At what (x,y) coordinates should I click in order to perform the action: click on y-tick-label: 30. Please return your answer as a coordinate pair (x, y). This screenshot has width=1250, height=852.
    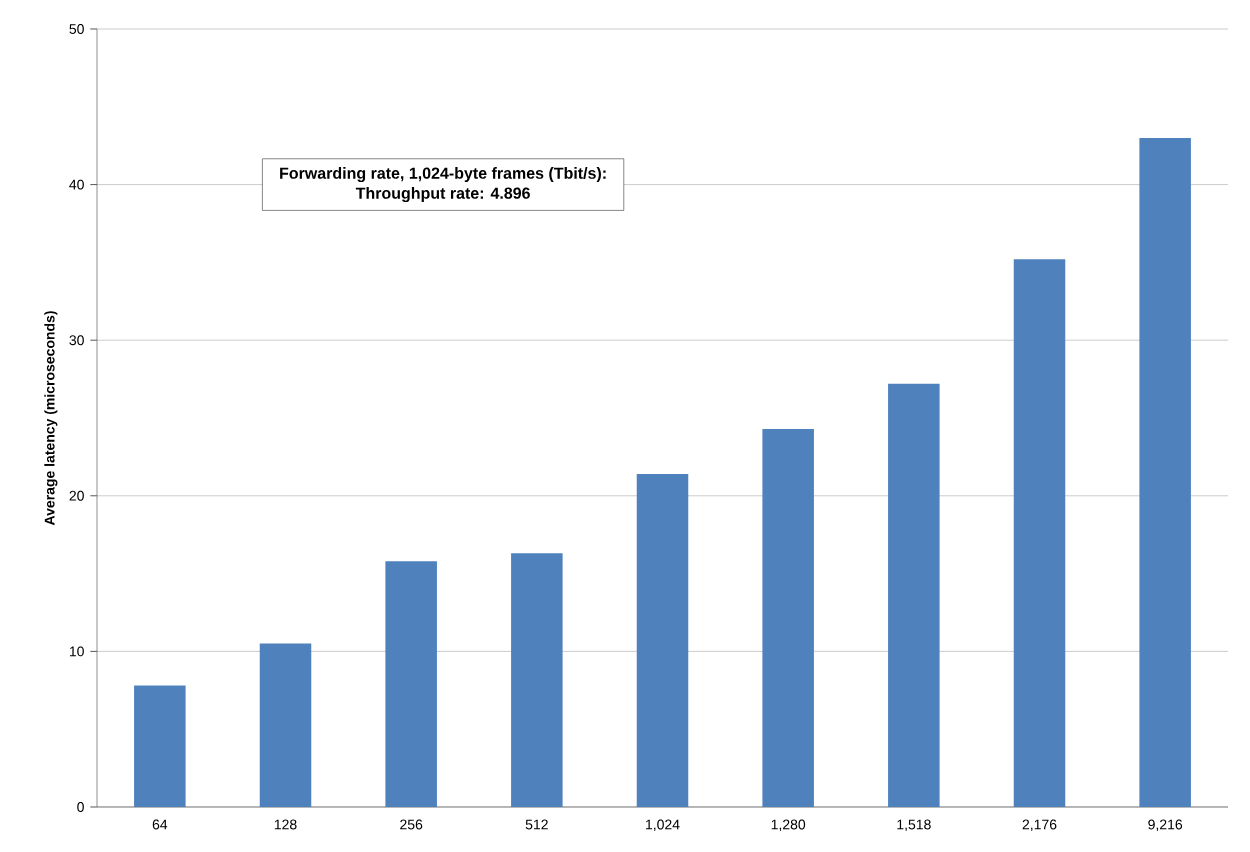
    Looking at the image, I should click on (76, 340).